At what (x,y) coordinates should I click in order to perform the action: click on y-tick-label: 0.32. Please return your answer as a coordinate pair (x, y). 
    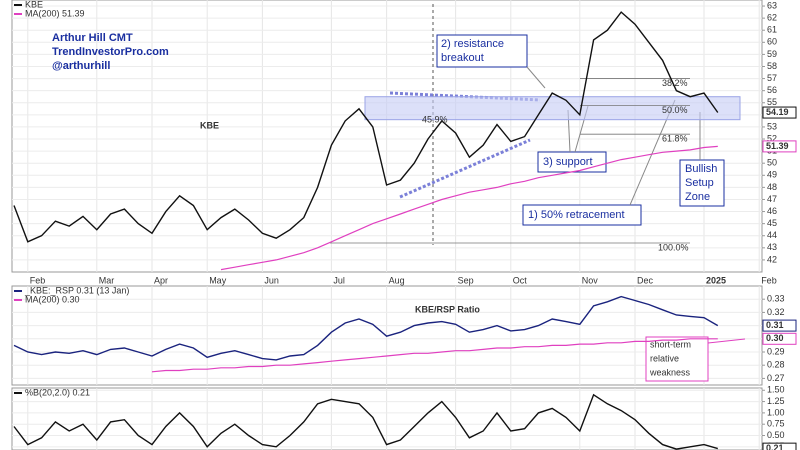
    Looking at the image, I should click on (776, 312).